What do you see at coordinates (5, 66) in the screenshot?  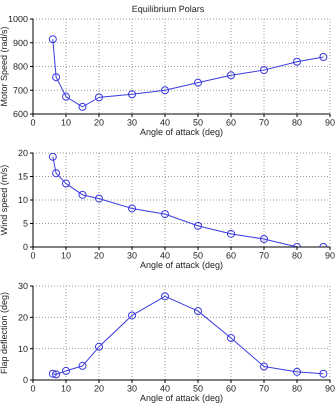 I see `y-axis-title: Motor Speed (rad/s)` at bounding box center [5, 66].